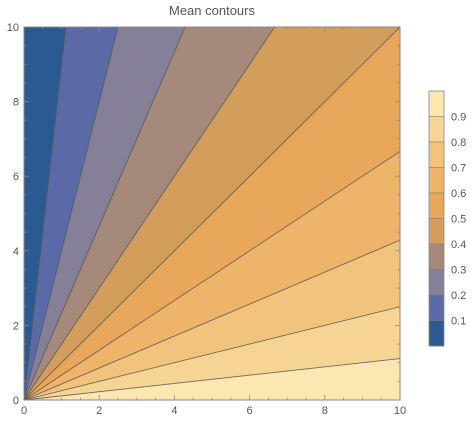 The image size is (474, 426). I want to click on colorbar-legend: 0.1 0.2 0.3 0.4 0.5 0.6 0.7 0.8 0.9, so click(447, 218).